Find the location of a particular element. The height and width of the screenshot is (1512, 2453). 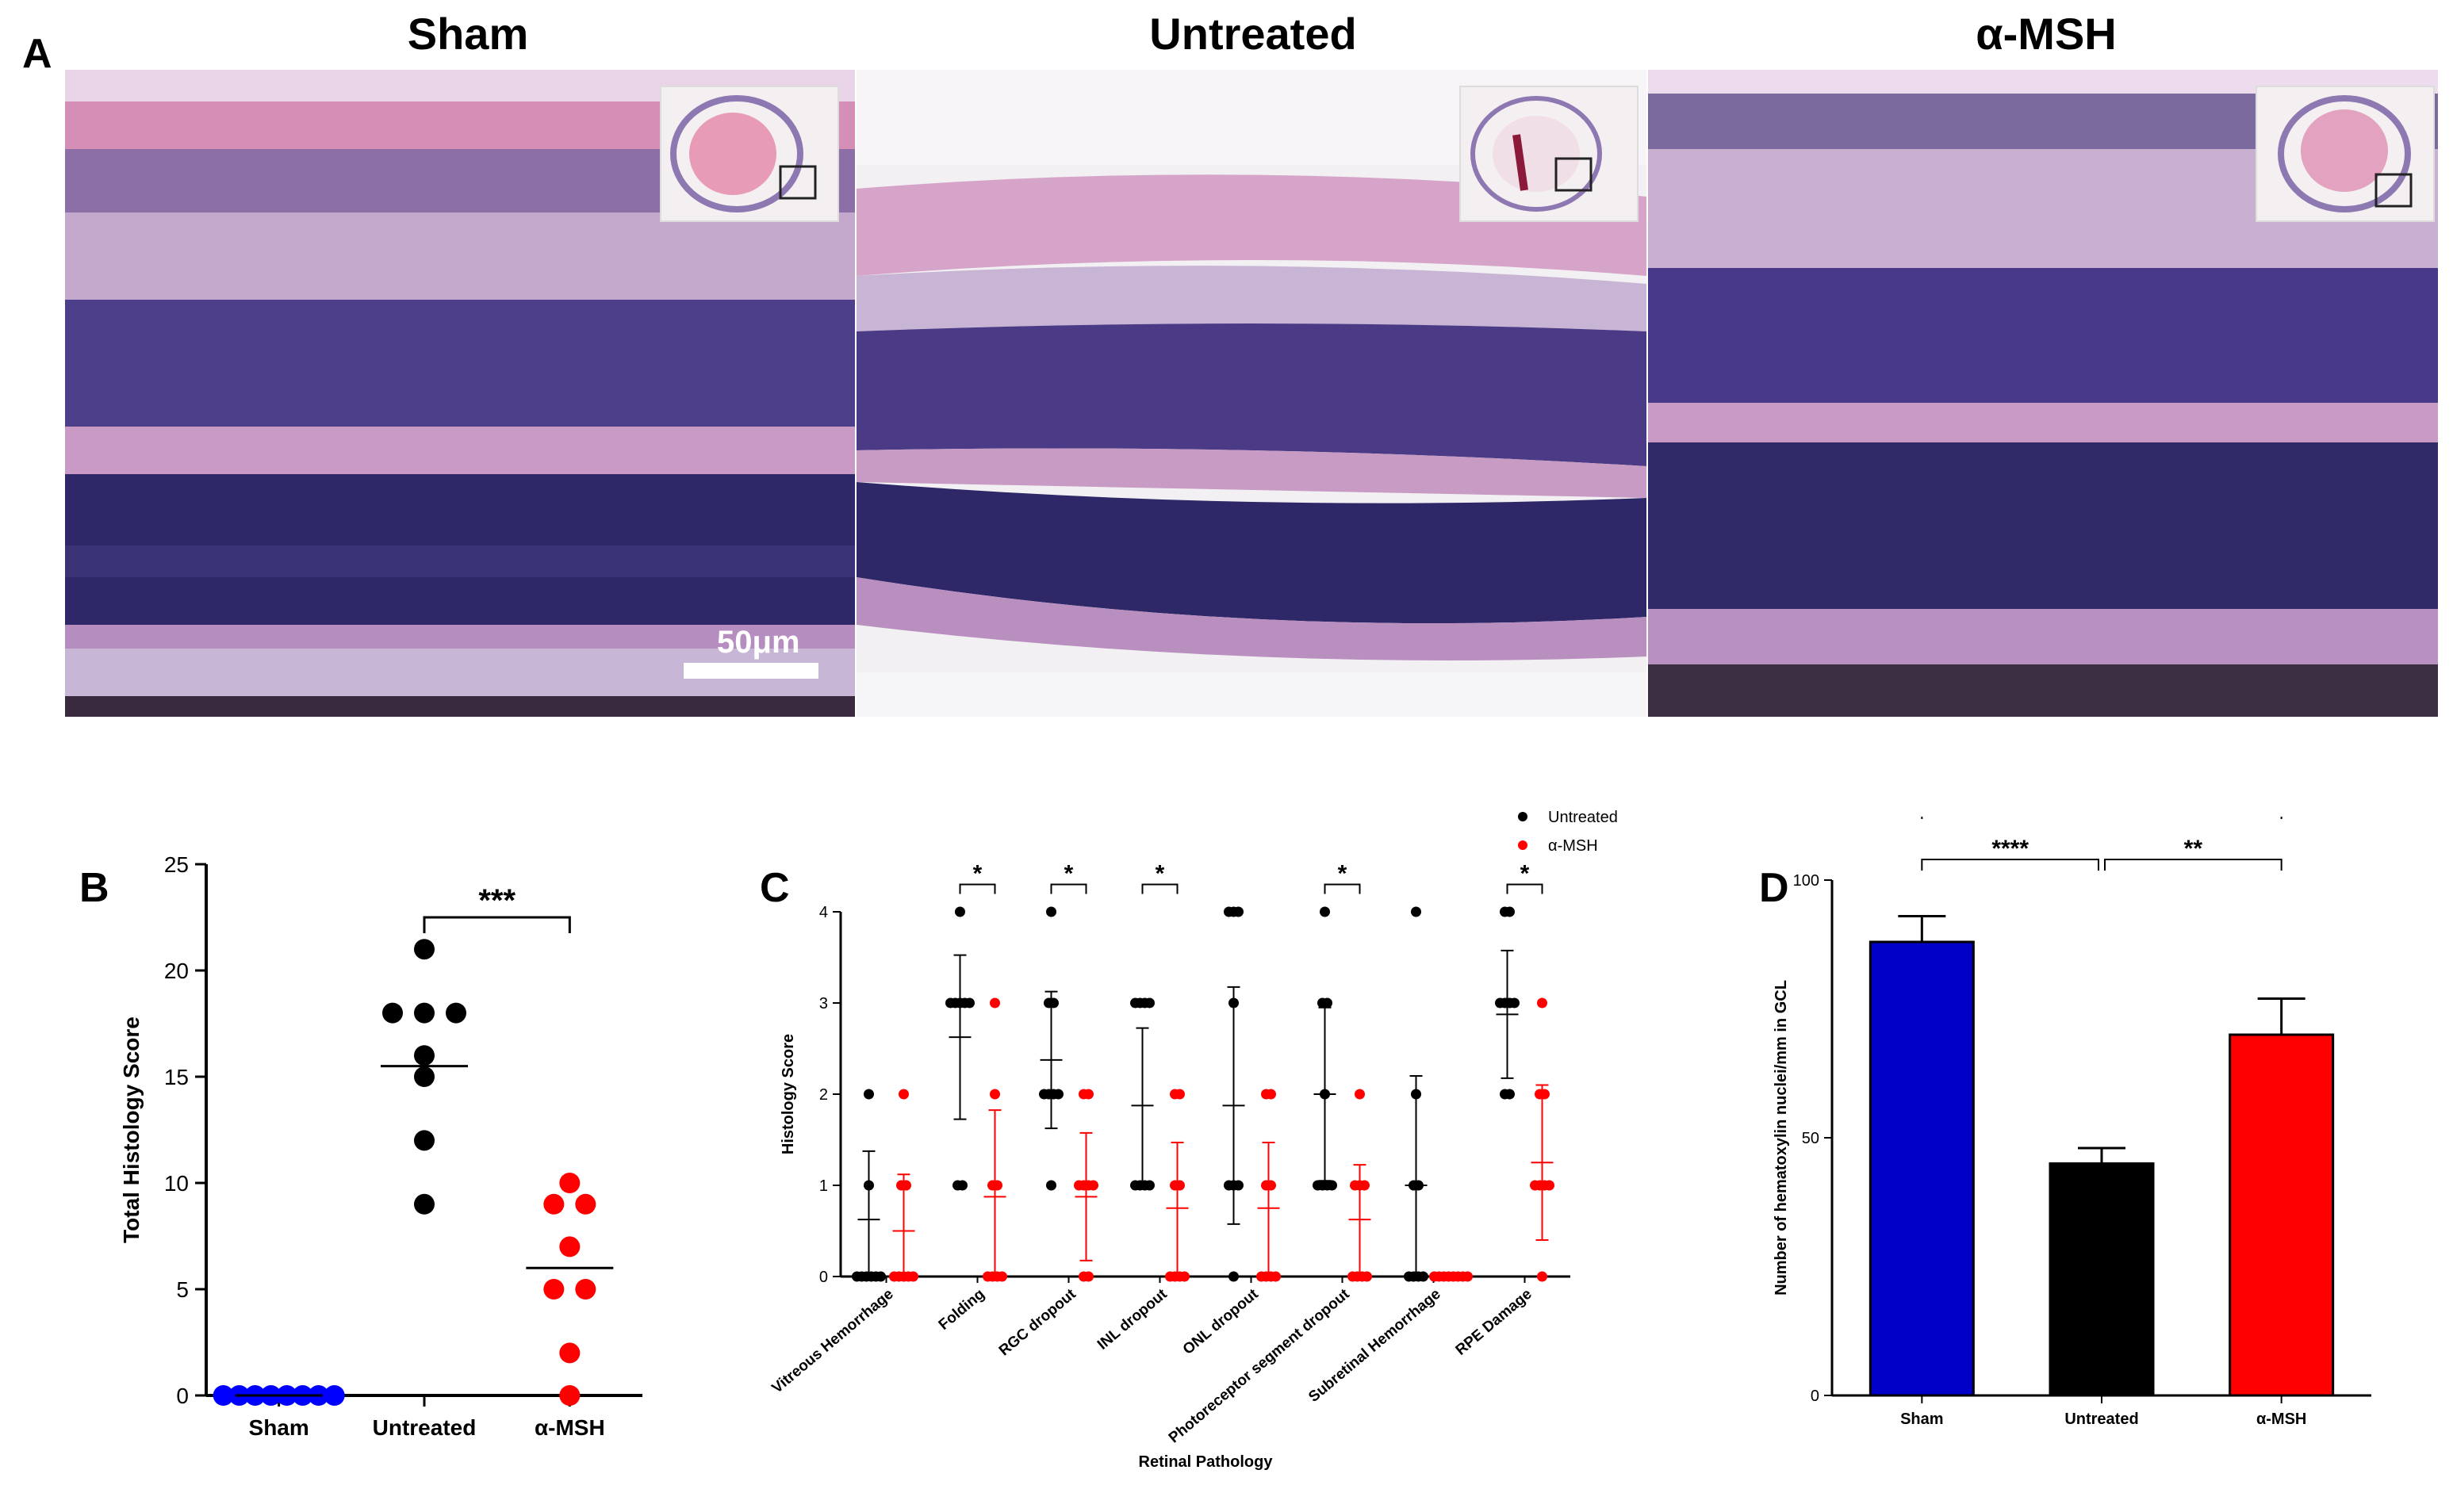

untreated-micrograph is located at coordinates (1251, 393).